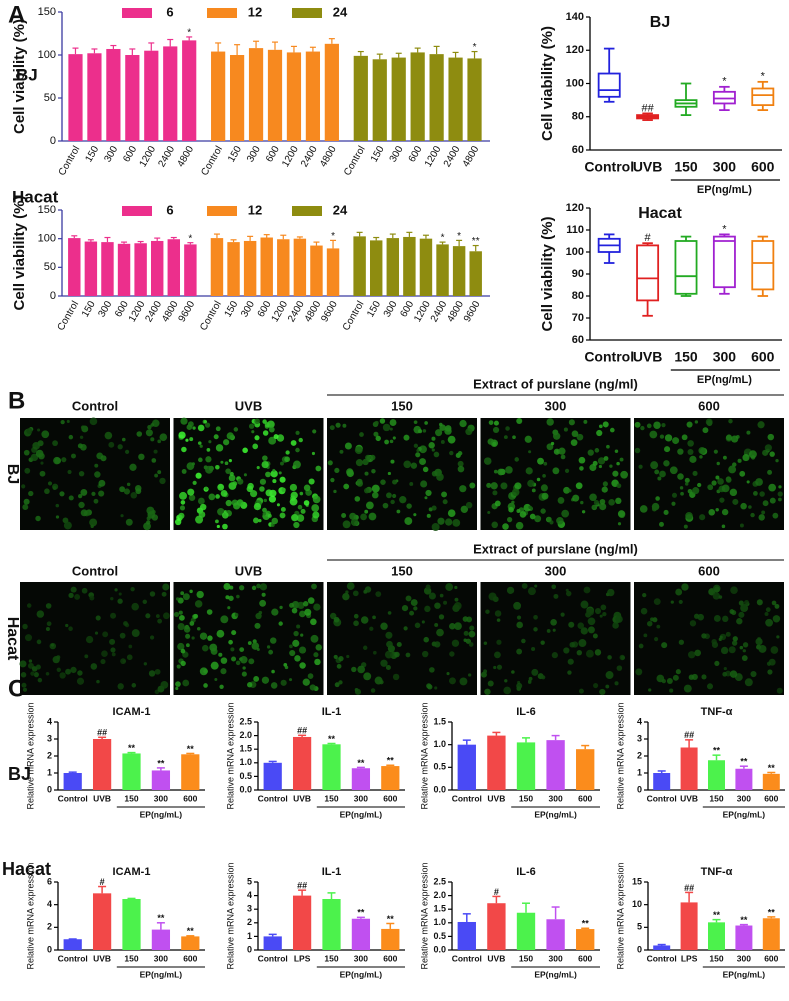  Describe the element at coordinates (575, 208) in the screenshot. I see `y-tick-label: 120` at that location.